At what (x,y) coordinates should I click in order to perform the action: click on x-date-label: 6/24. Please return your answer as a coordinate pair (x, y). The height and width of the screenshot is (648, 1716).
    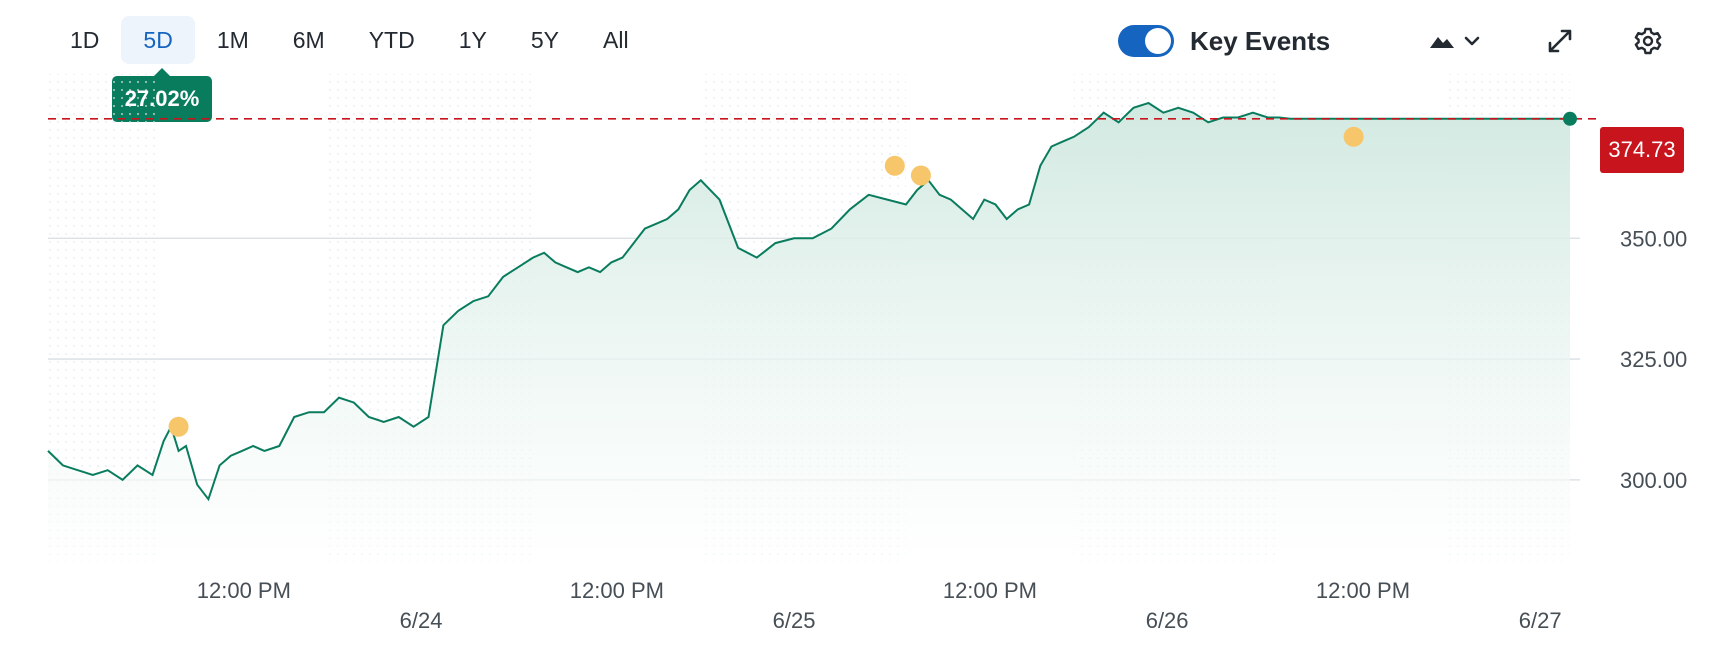
    Looking at the image, I should click on (421, 620).